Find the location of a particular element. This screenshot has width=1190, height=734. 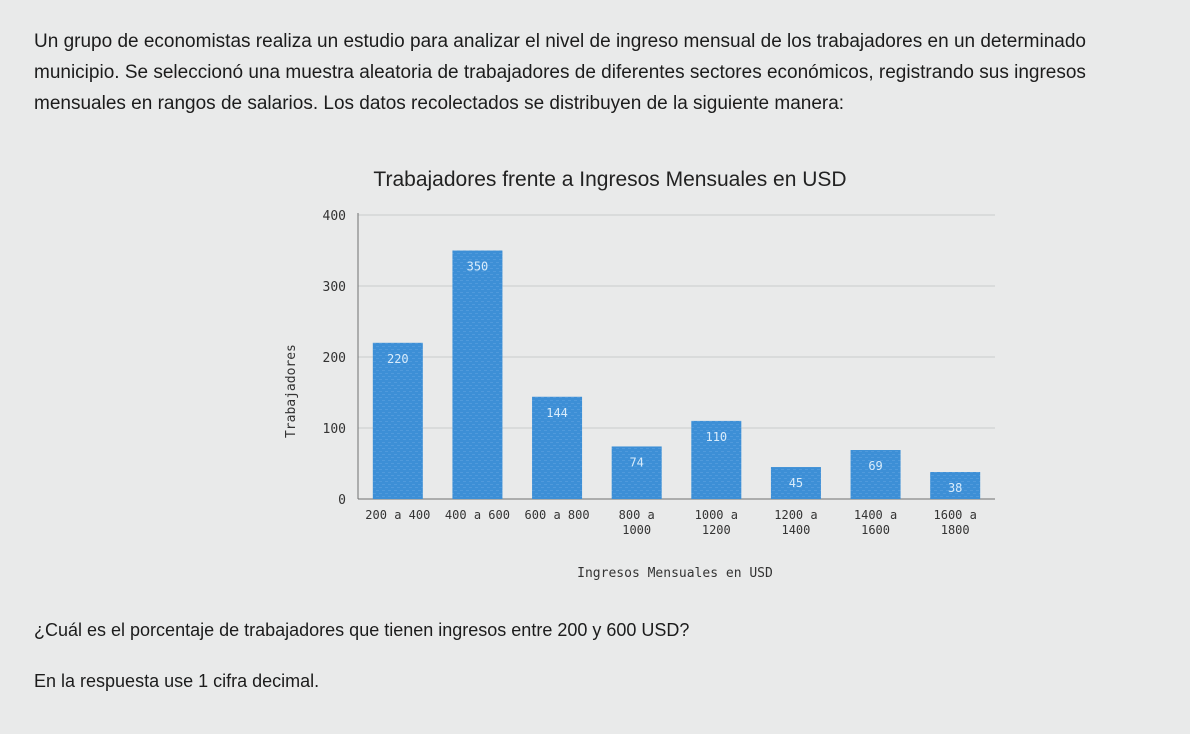

bar-data-label: 144 is located at coordinates (557, 413).